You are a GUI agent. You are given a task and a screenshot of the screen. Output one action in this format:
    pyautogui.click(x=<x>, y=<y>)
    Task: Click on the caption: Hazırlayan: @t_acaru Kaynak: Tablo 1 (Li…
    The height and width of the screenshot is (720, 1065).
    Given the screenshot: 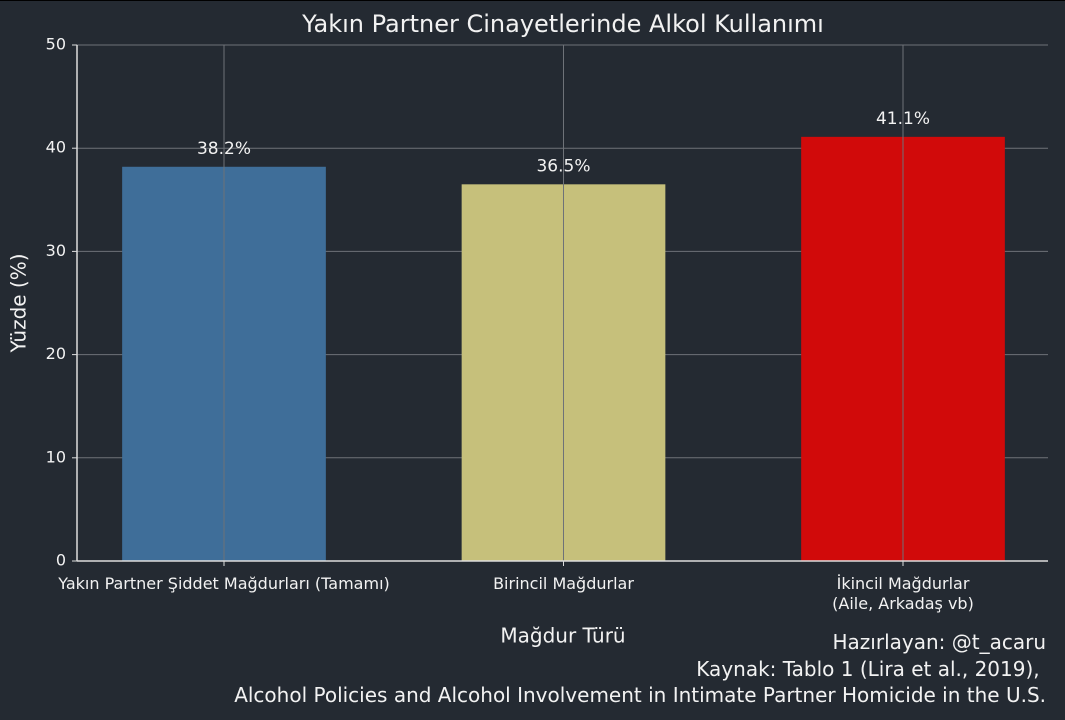 What is the action you would take?
    pyautogui.click(x=640, y=668)
    